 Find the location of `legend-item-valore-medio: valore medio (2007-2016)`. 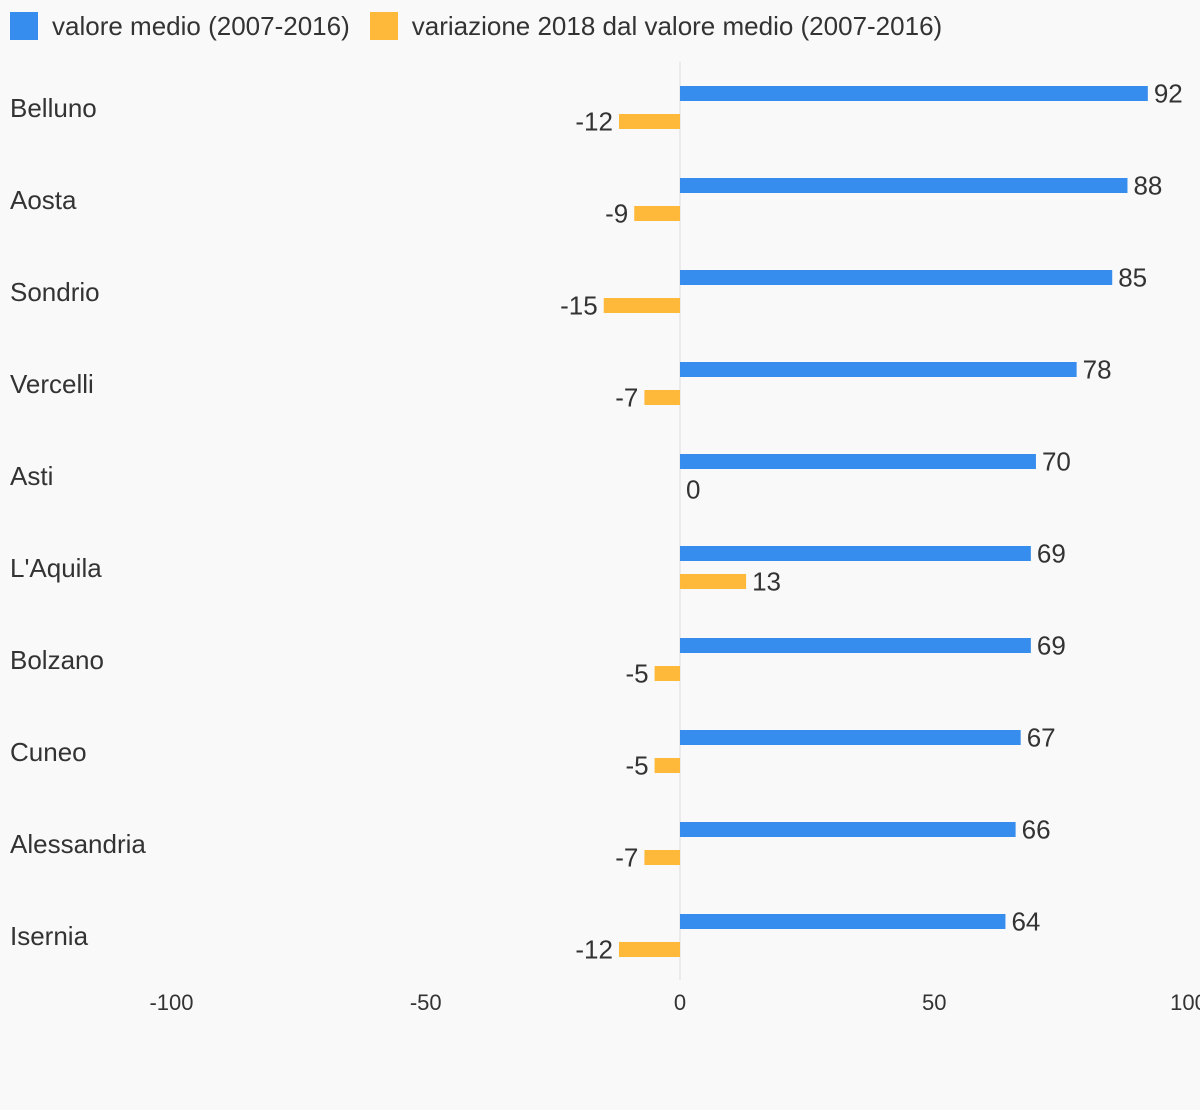

legend-item-valore-medio: valore medio (2007-2016) is located at coordinates (180, 26).